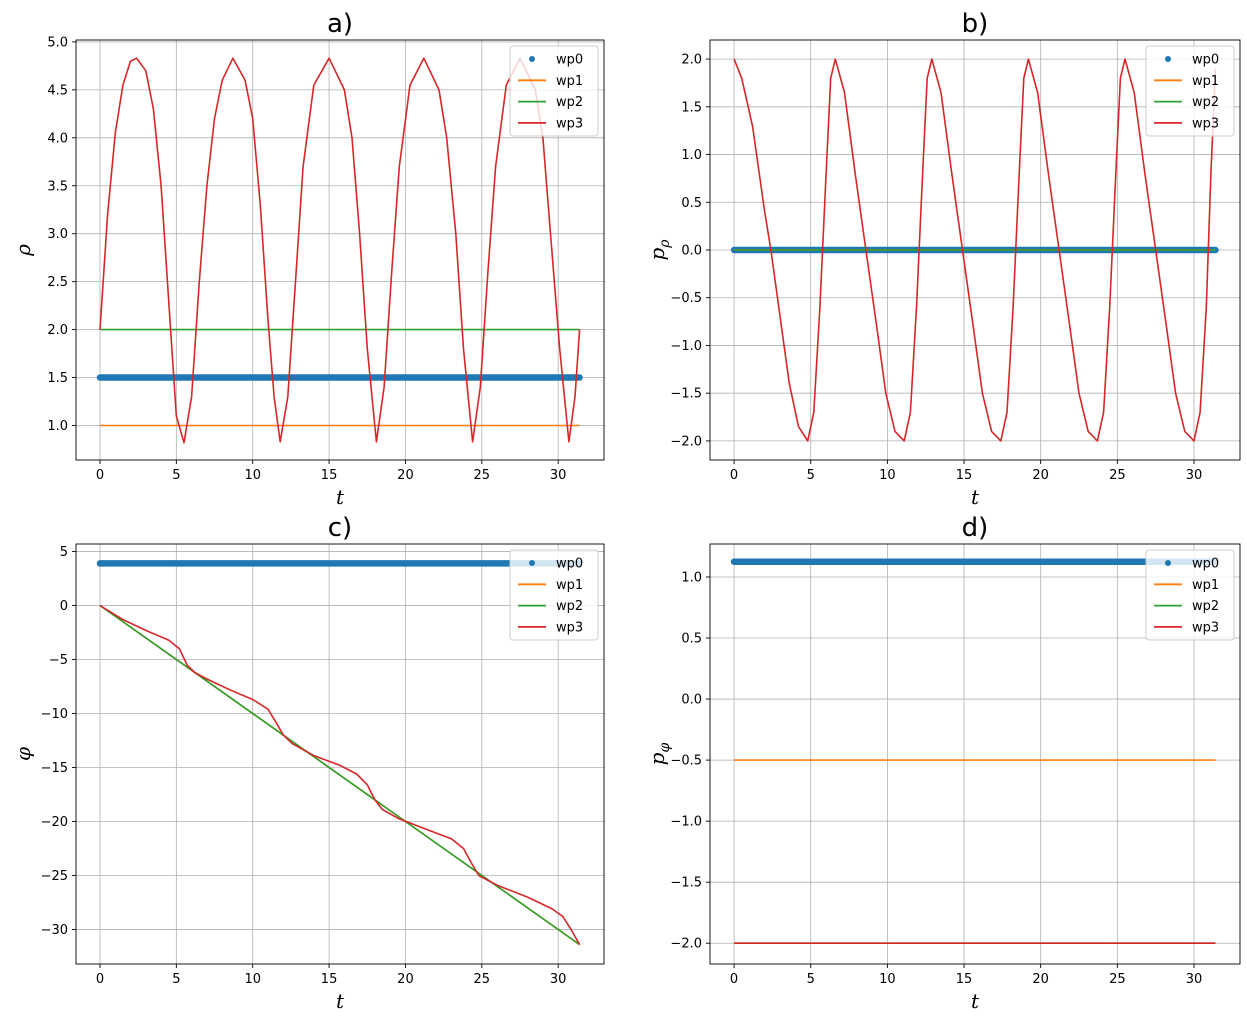  Describe the element at coordinates (340, 24) in the screenshot. I see `panel-title: a)` at that location.